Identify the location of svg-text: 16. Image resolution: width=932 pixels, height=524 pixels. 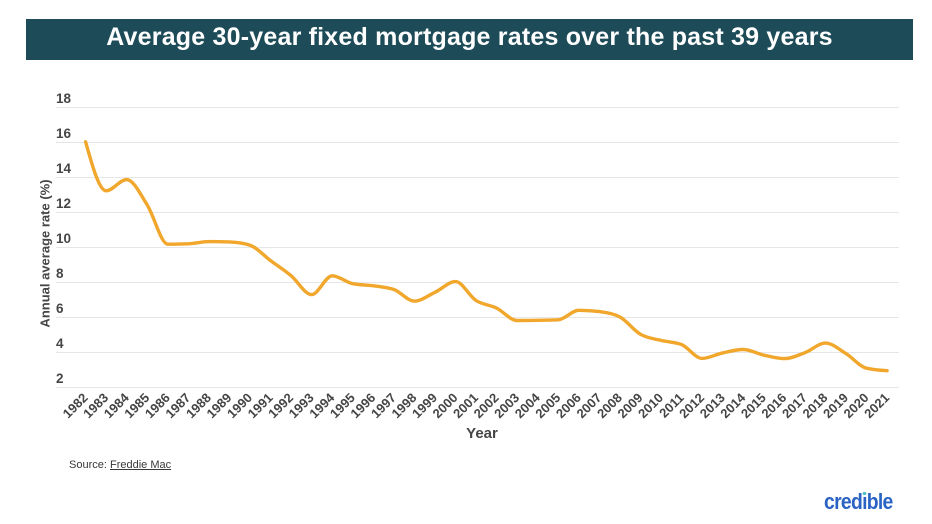
(64, 133).